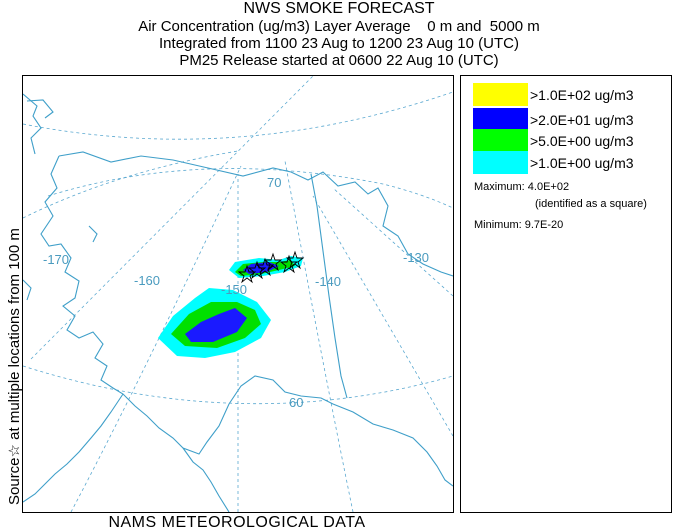 This screenshot has width=678, height=532. Describe the element at coordinates (206, 479) in the screenshot. I see `kenai-coast` at that location.